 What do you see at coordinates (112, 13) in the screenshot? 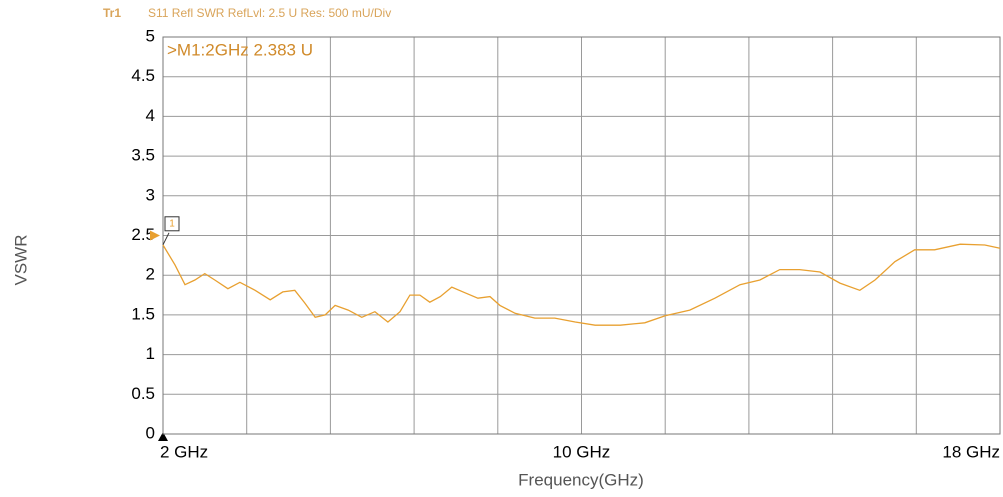
I see `trace-label: Tr1` at bounding box center [112, 13].